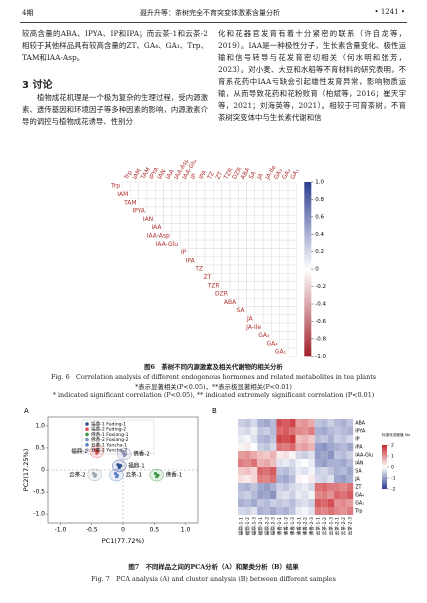  Describe the element at coordinates (350, 526) in the screenshot. I see `column-label: 云茶-2-3` at that location.